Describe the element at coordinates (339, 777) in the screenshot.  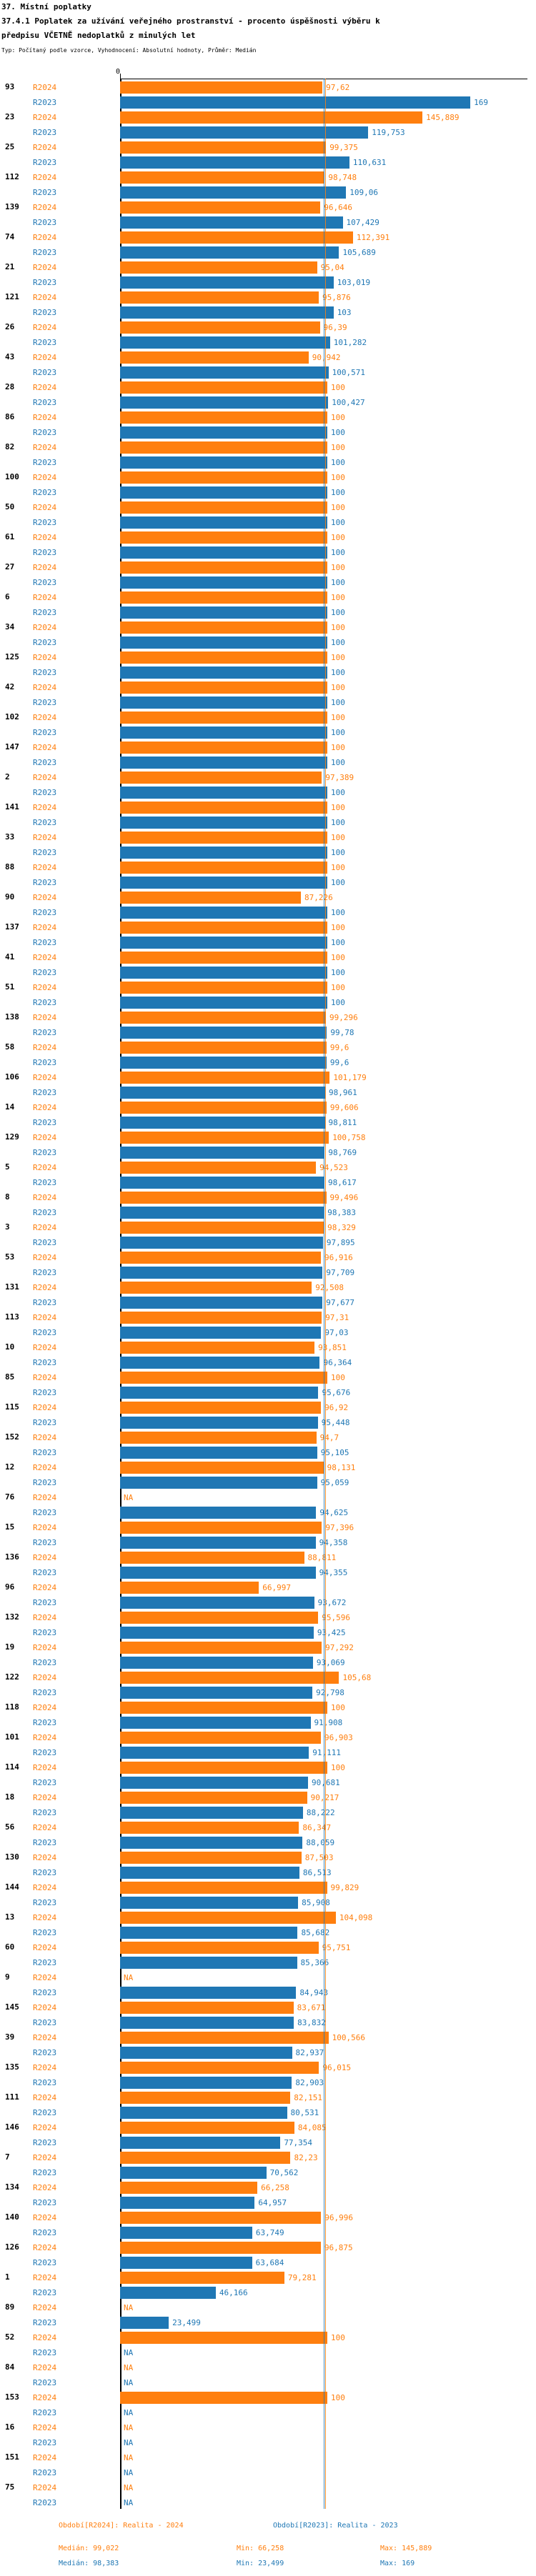
I see `value-label-r2024: 97,389` at that location.